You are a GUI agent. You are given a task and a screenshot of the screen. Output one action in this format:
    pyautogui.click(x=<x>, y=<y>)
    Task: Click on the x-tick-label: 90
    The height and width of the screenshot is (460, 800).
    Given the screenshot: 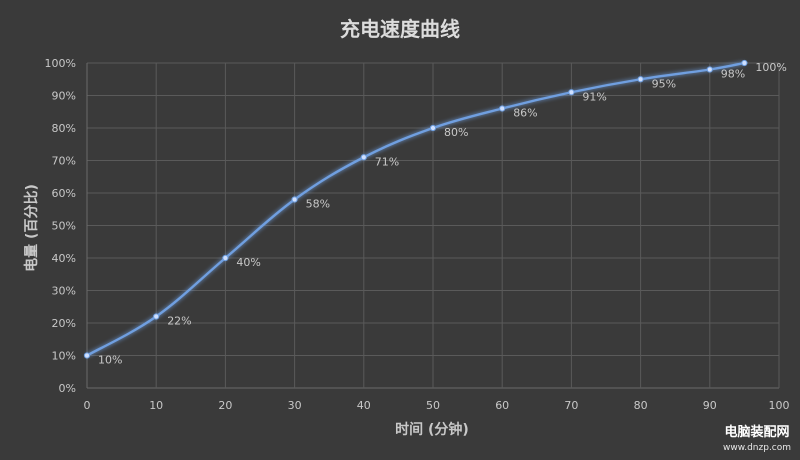 What is the action you would take?
    pyautogui.click(x=710, y=405)
    